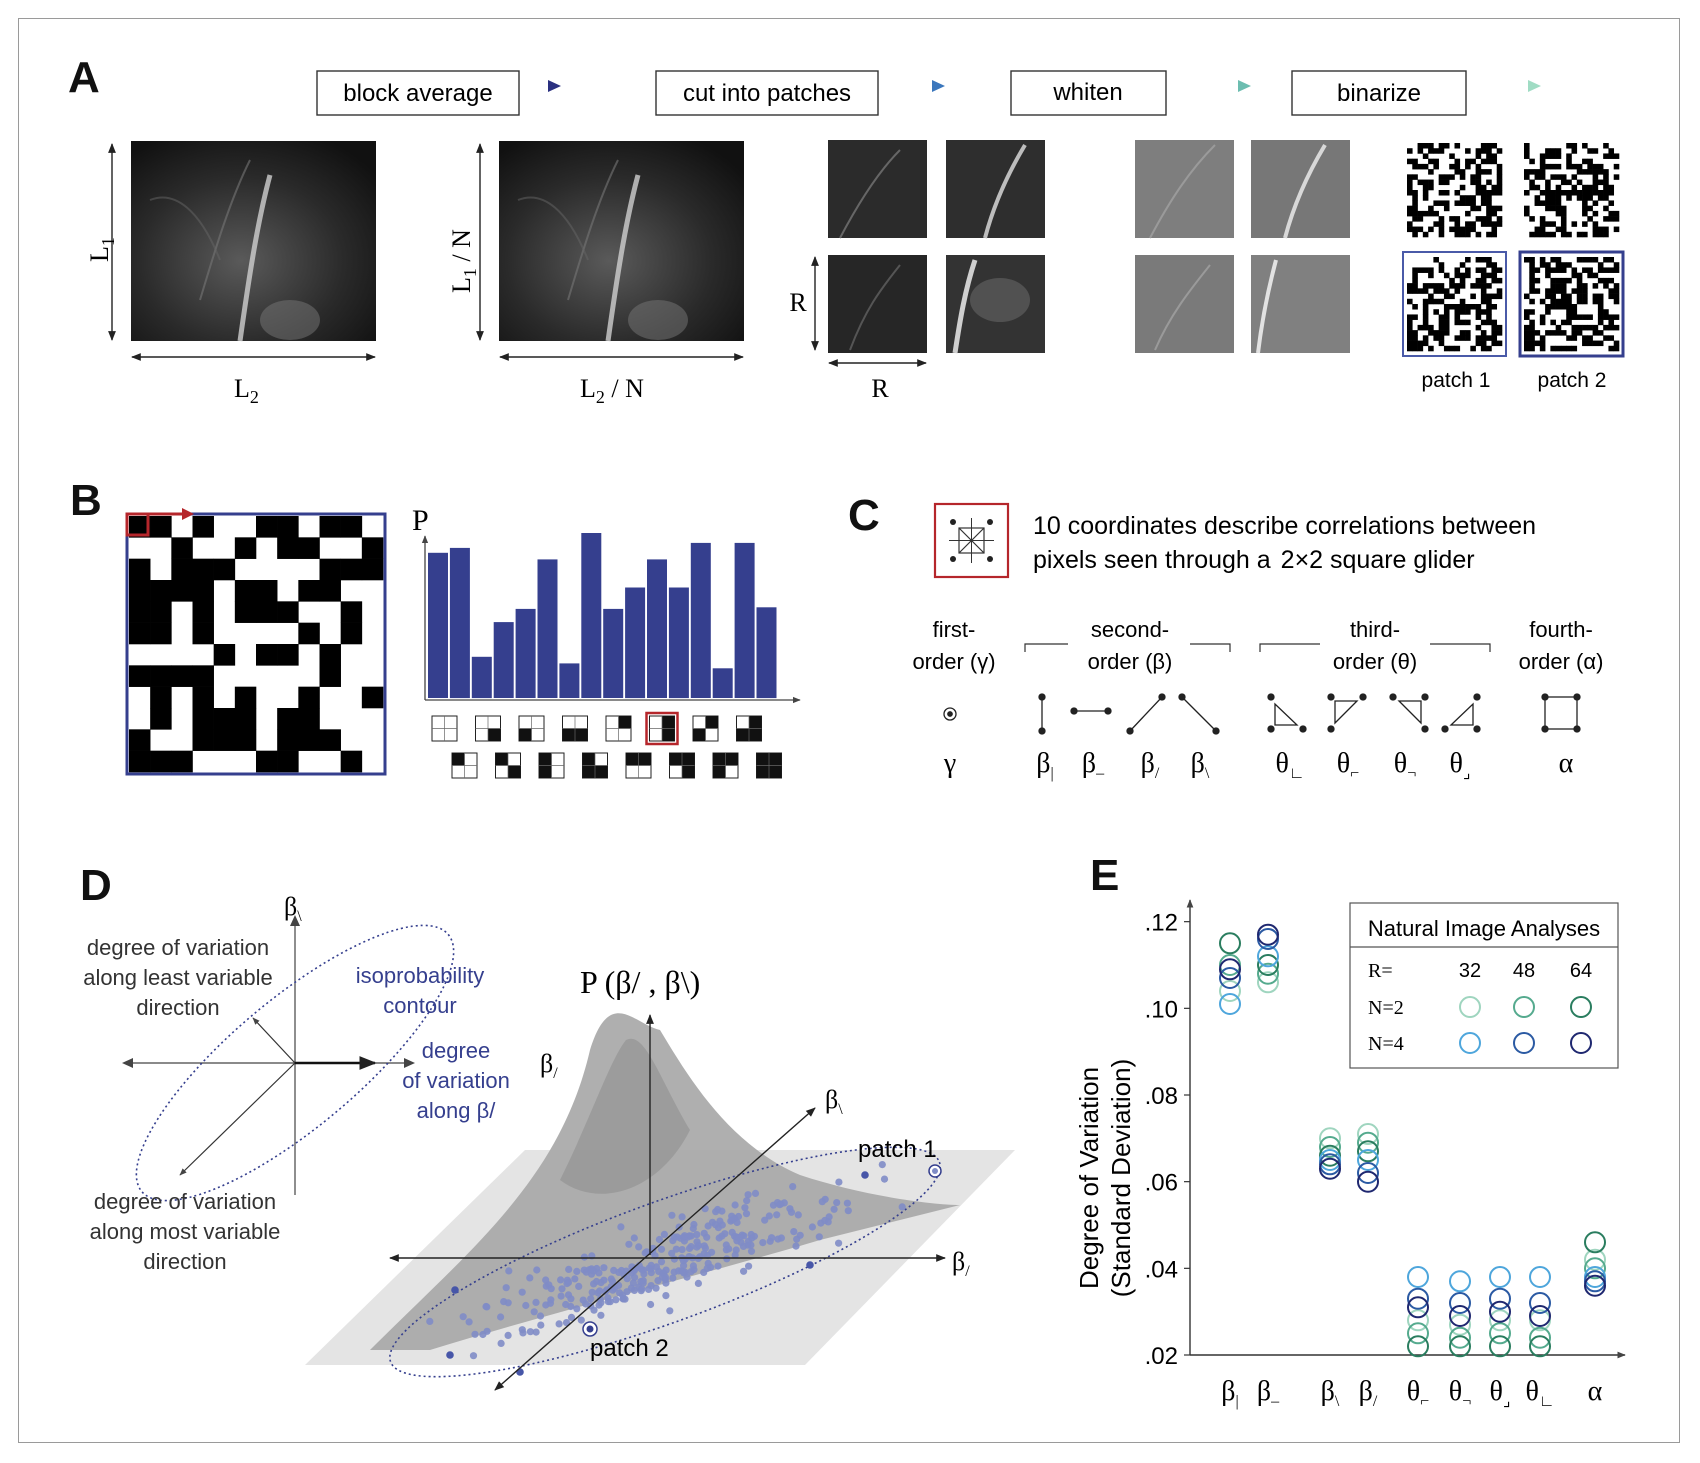 The image size is (1700, 1463). I want to click on pipeline-arrowhead, so click(938, 86).